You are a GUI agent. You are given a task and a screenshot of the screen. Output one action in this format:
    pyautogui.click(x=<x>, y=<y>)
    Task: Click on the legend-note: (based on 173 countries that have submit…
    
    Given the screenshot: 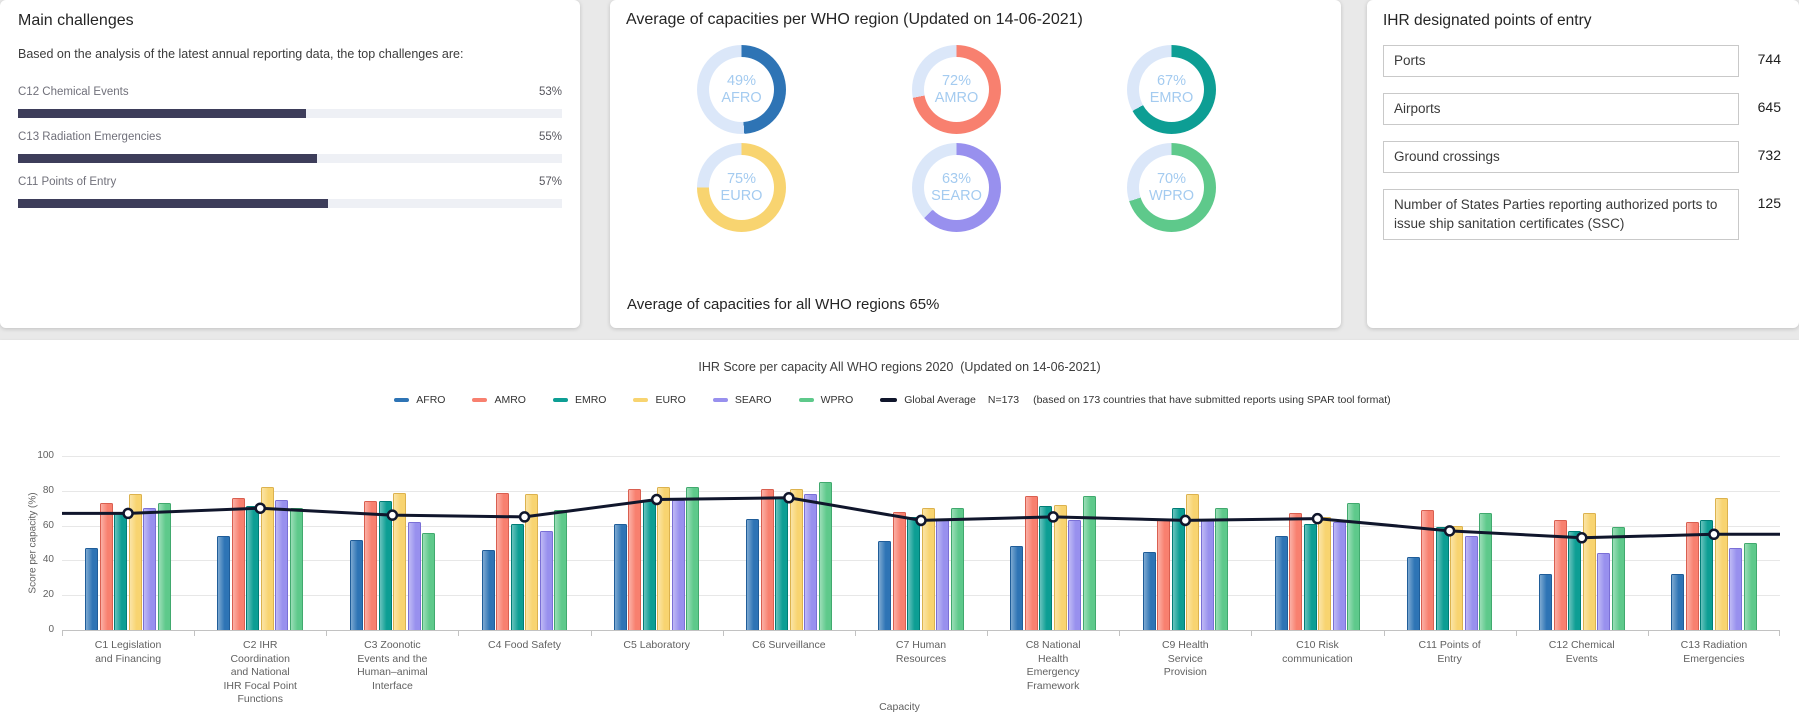 What is the action you would take?
    pyautogui.click(x=1212, y=400)
    